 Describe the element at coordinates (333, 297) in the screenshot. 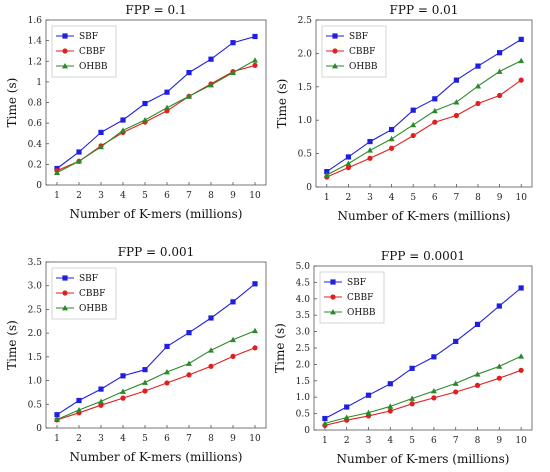

I see `chart-4-legend-cbbf-marker` at that location.